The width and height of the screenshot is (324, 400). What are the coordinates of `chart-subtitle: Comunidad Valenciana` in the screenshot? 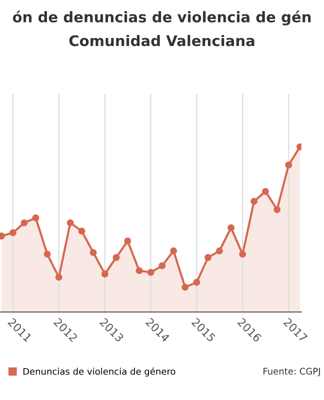 It's located at (161, 40).